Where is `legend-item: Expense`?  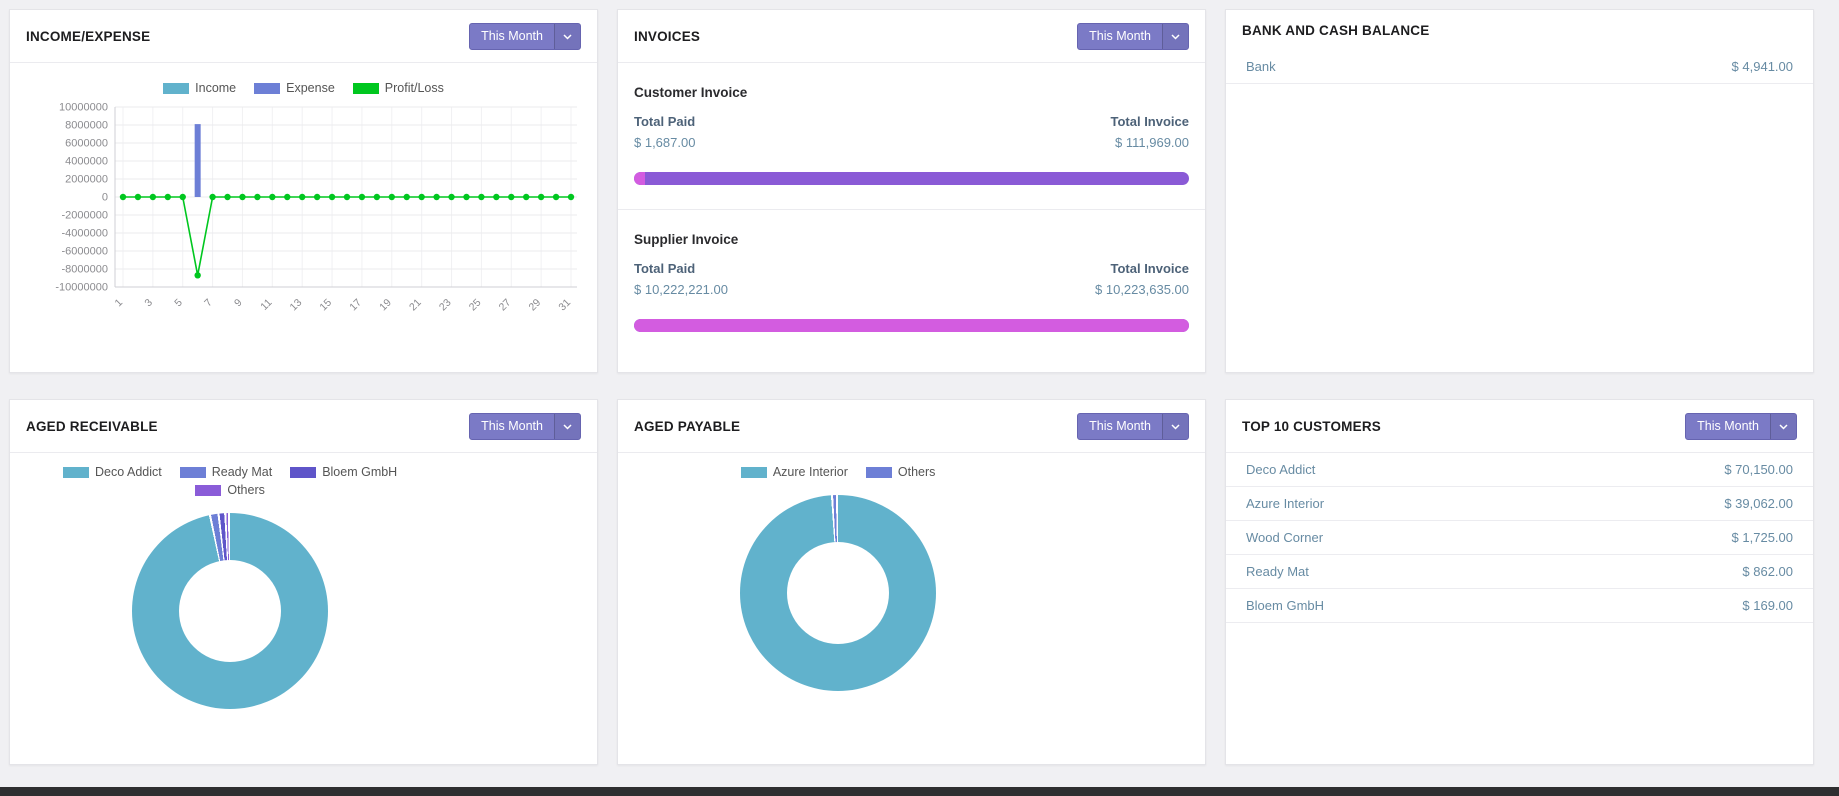 legend-item: Expense is located at coordinates (294, 88).